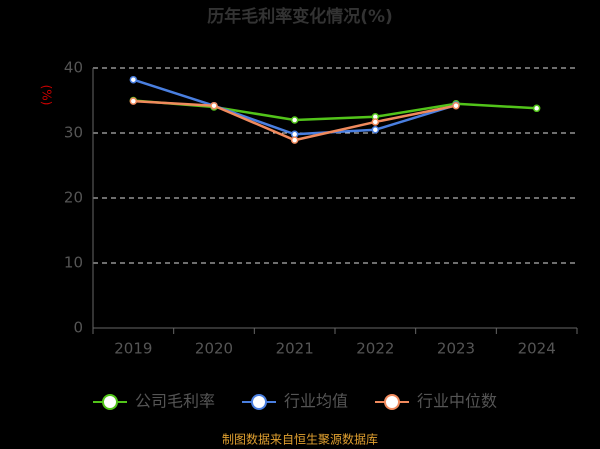  I want to click on y-axis-label: (%), so click(47, 95).